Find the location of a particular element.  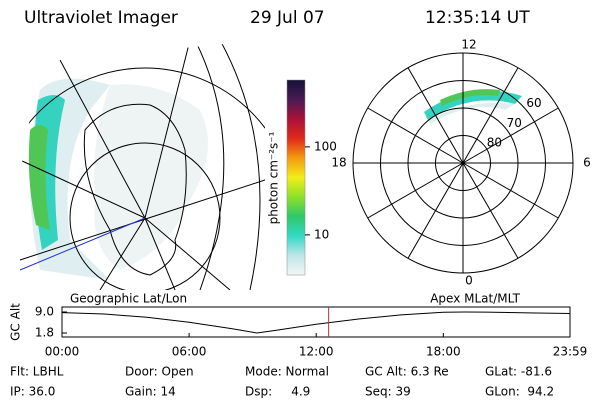

mlat-label: 80 is located at coordinates (494, 143).